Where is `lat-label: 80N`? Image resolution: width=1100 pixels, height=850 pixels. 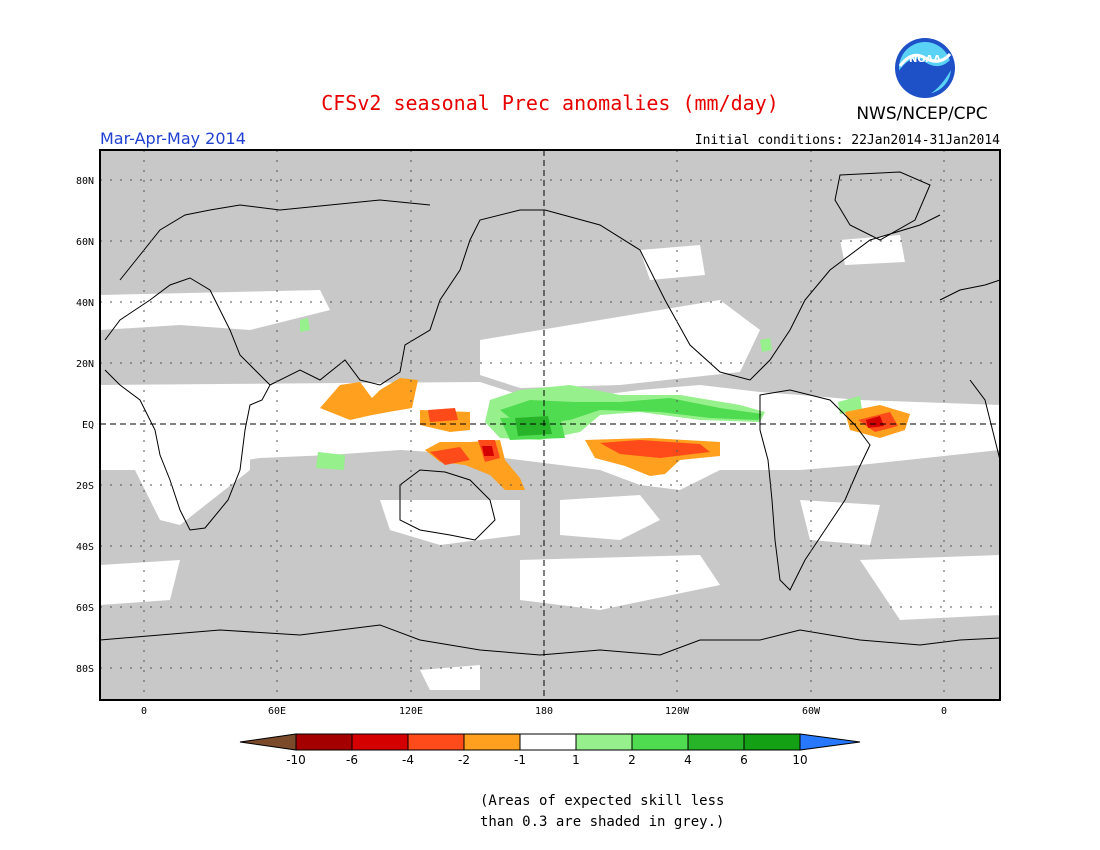 lat-label: 80N is located at coordinates (85, 181).